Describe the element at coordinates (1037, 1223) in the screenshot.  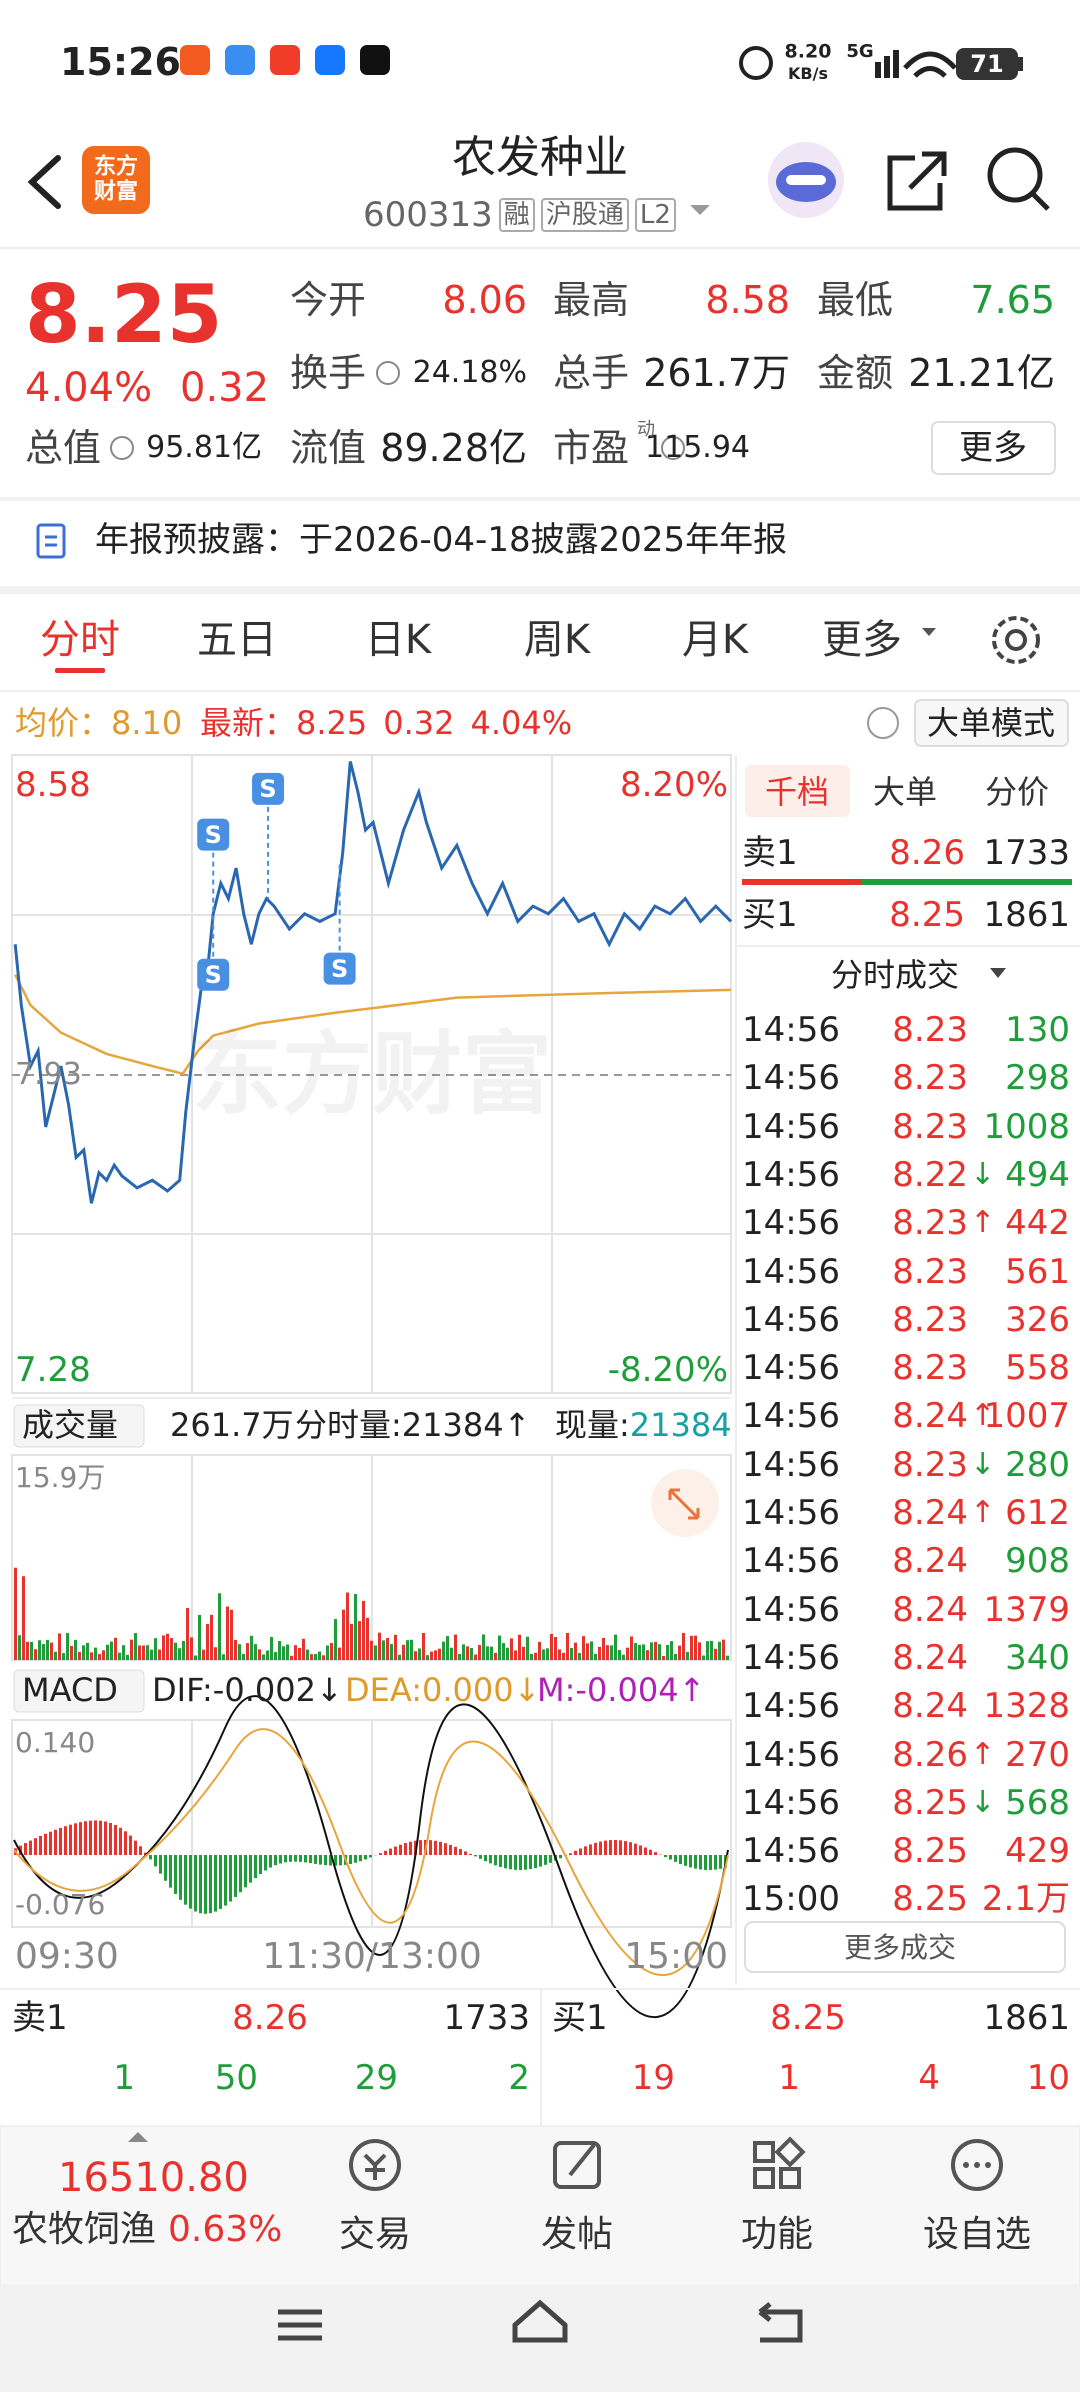
I see `trade-volume: 442` at that location.